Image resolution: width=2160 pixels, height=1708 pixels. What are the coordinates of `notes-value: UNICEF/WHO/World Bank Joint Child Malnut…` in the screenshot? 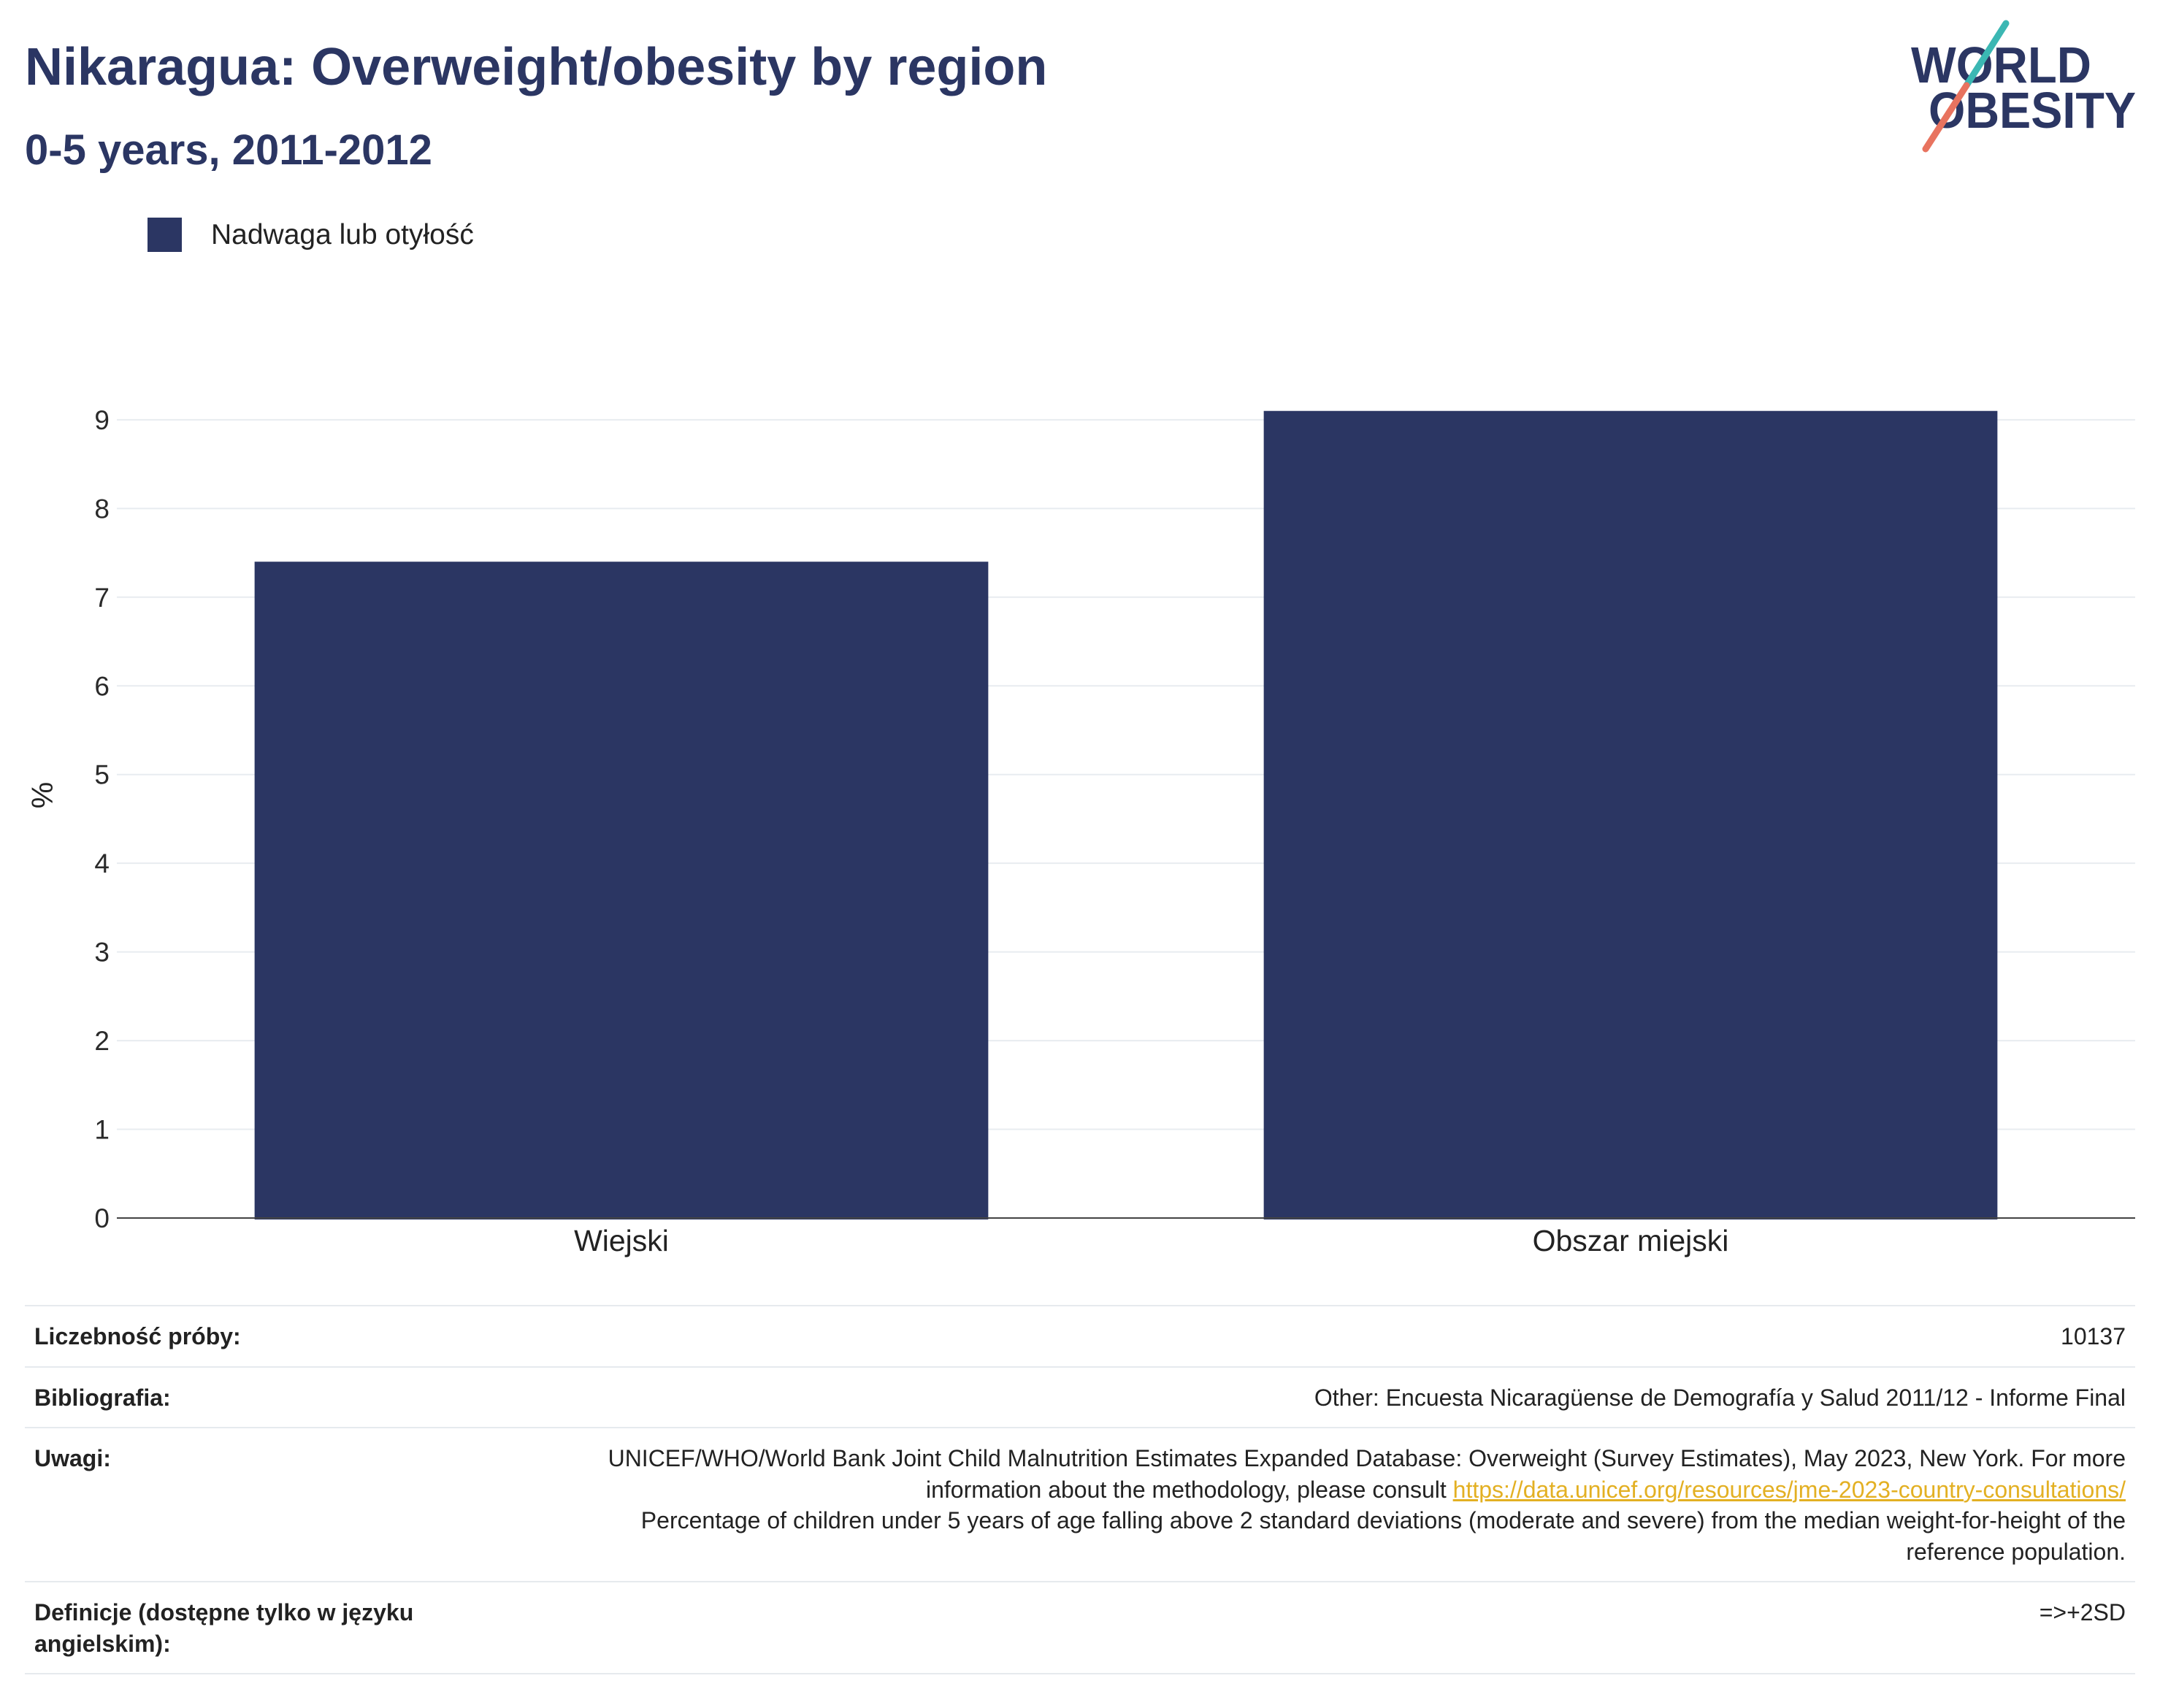 It's located at (1365, 1505).